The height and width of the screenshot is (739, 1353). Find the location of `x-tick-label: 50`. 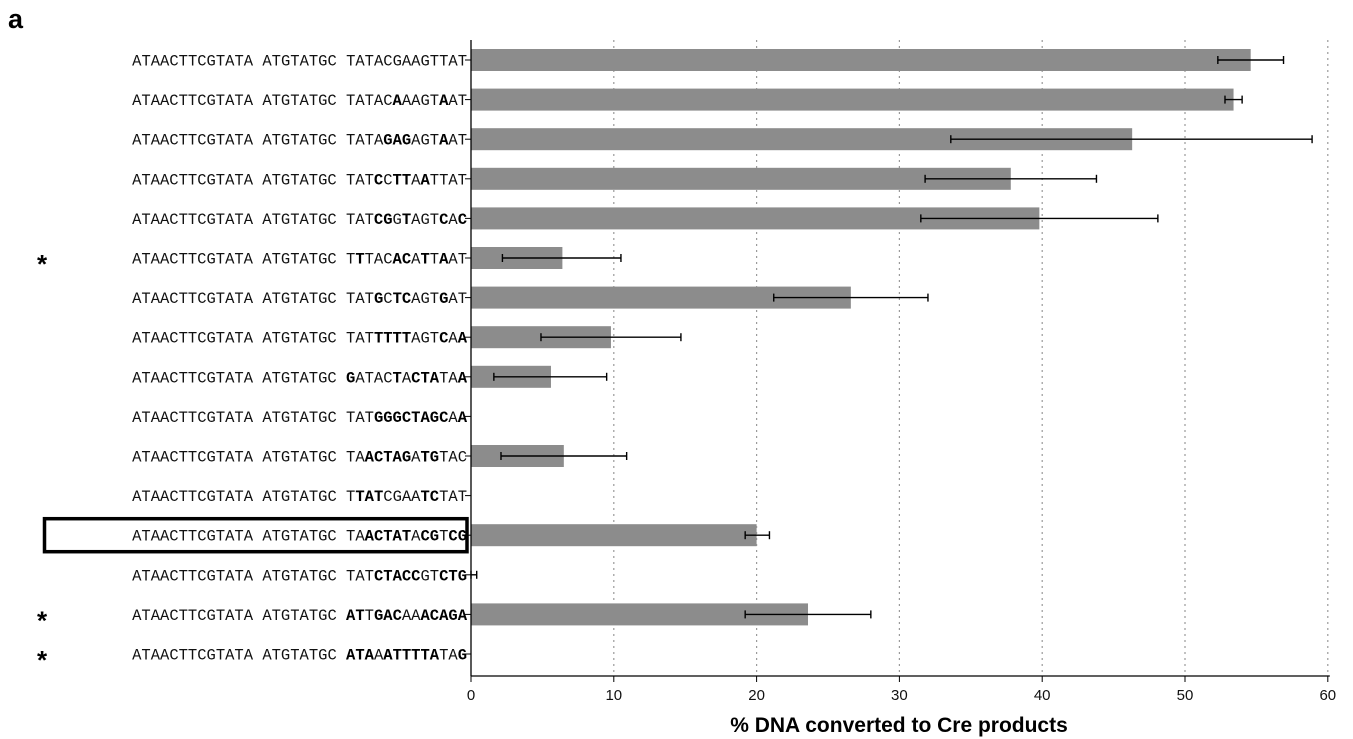

x-tick-label: 50 is located at coordinates (1185, 695).